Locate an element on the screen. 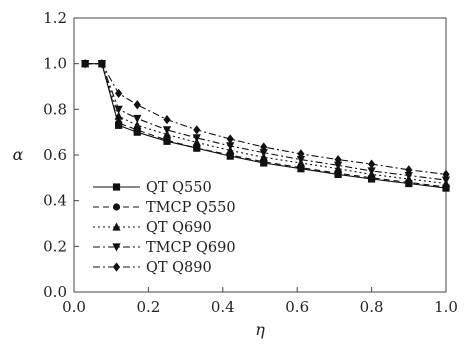  x-tick-label: 0.8 is located at coordinates (372, 307).